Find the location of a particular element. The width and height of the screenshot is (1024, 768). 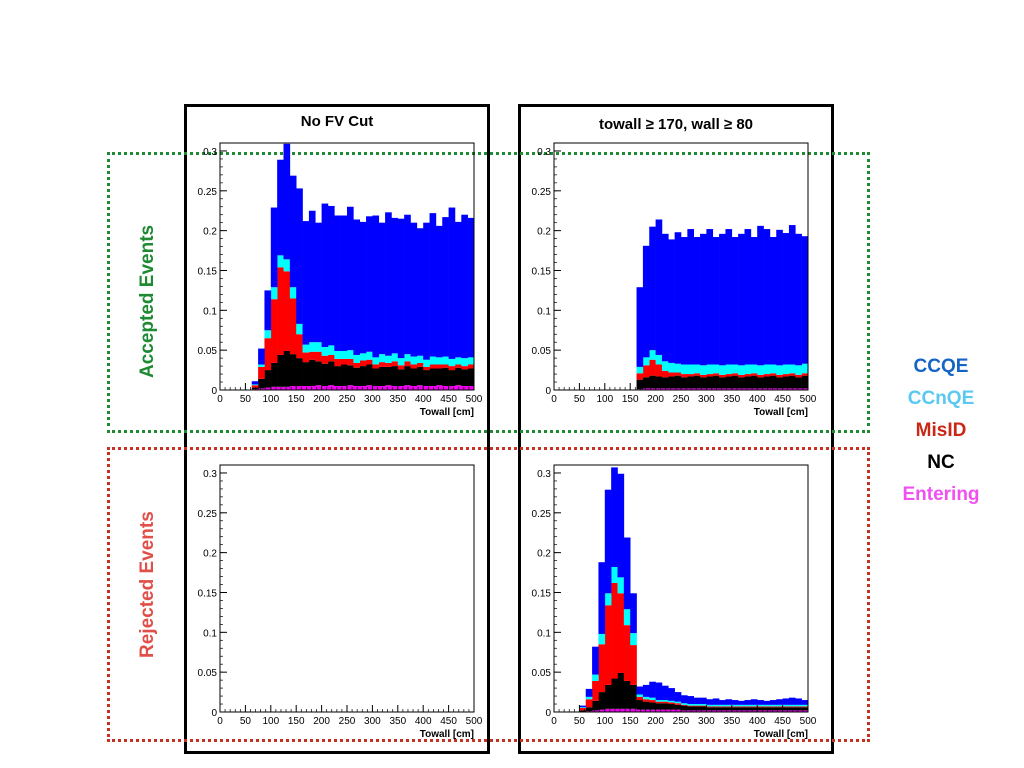

y-tick-label: 0.3 is located at coordinates (544, 152).